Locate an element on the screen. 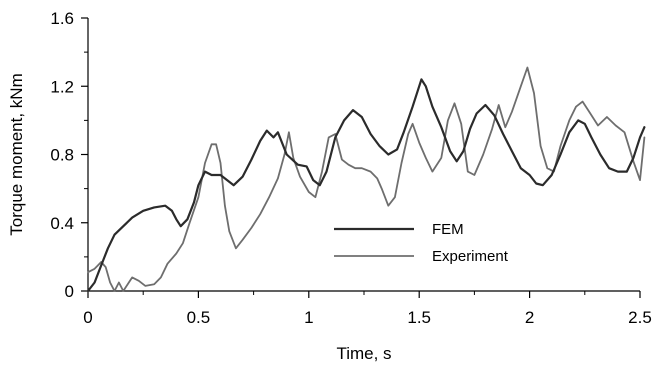  y-tick-label: 0.4 is located at coordinates (62, 223).